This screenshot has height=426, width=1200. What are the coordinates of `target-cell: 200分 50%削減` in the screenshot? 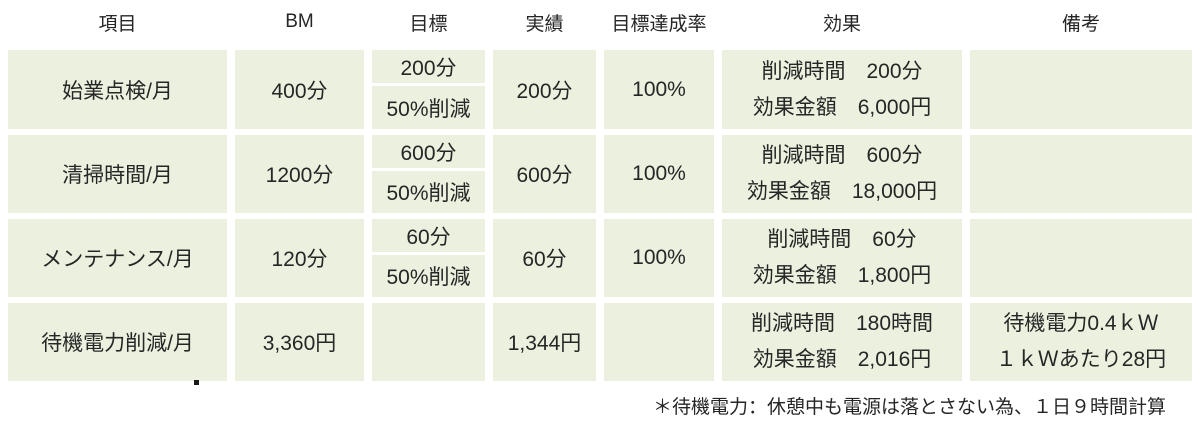 It's located at (428, 89).